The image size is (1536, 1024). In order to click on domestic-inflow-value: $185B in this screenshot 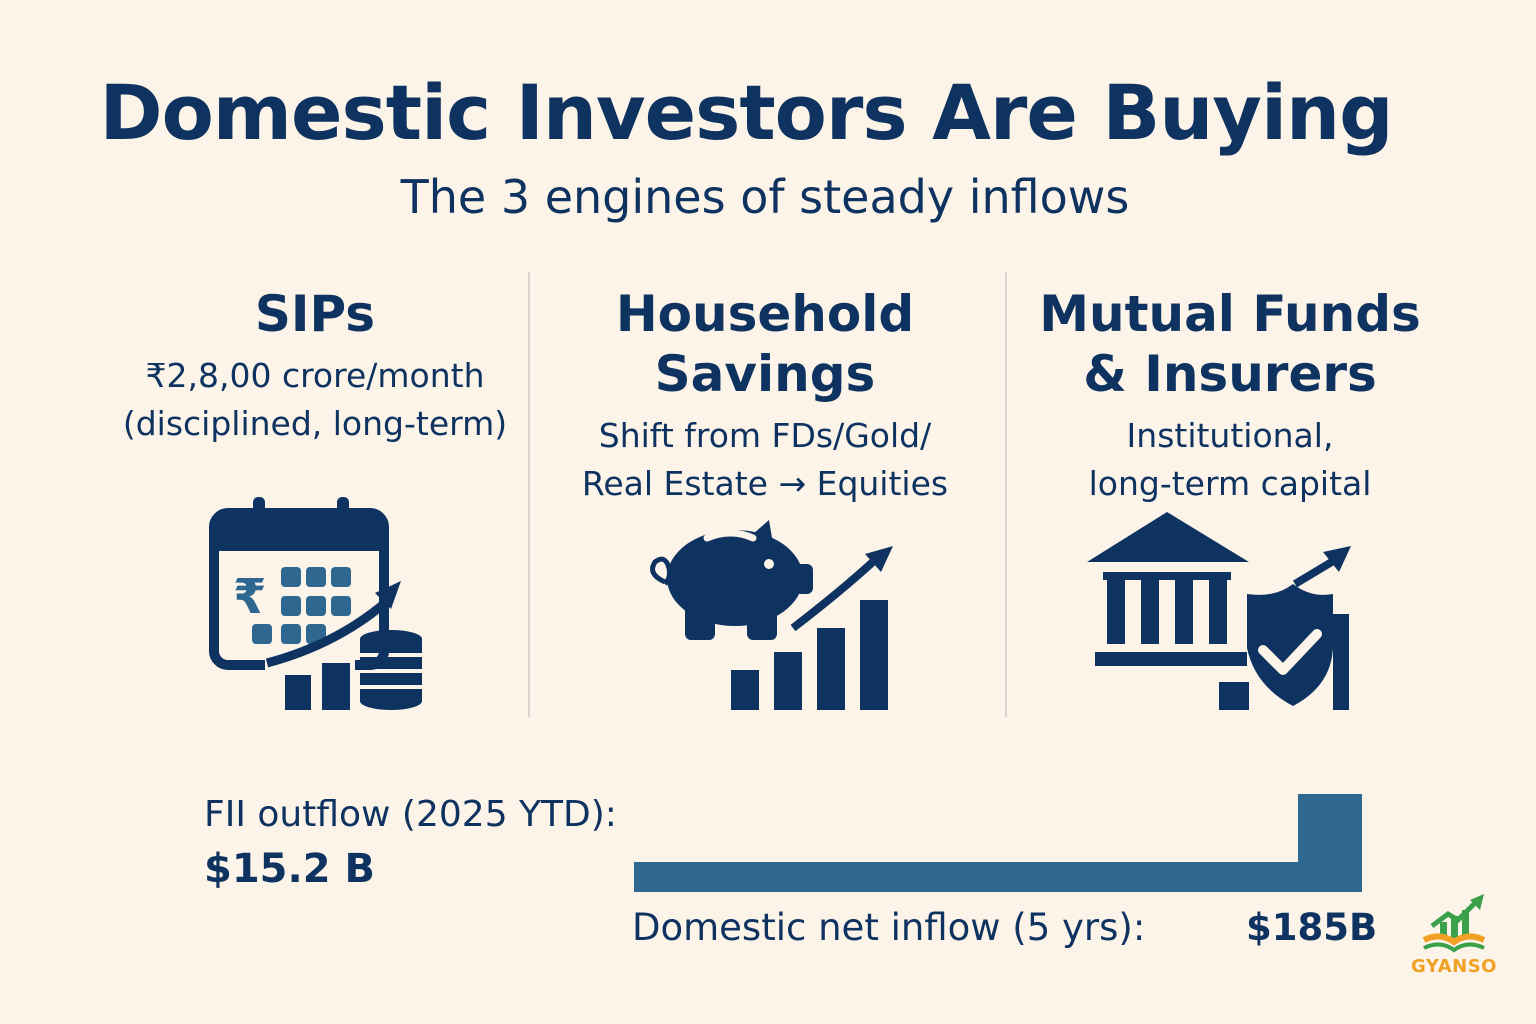, I will do `click(1312, 927)`.